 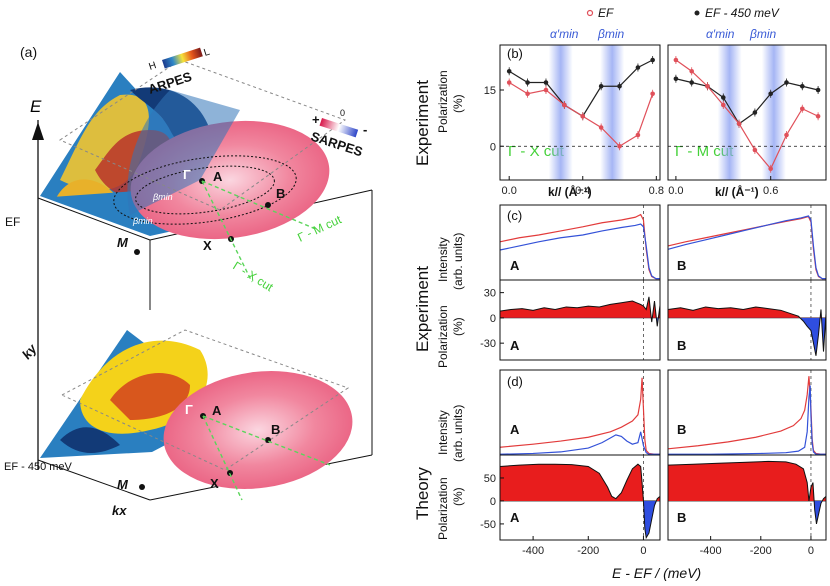 What do you see at coordinates (490, 479) in the screenshot?
I see `chart-d-left-pol-ytick-label-0: 50` at bounding box center [490, 479].